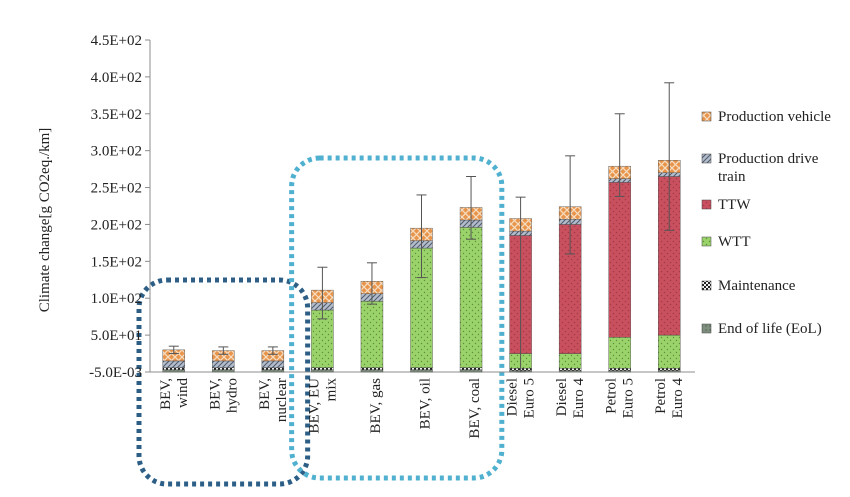  I want to click on category-label: PetrolEuro 4, so click(669, 398).